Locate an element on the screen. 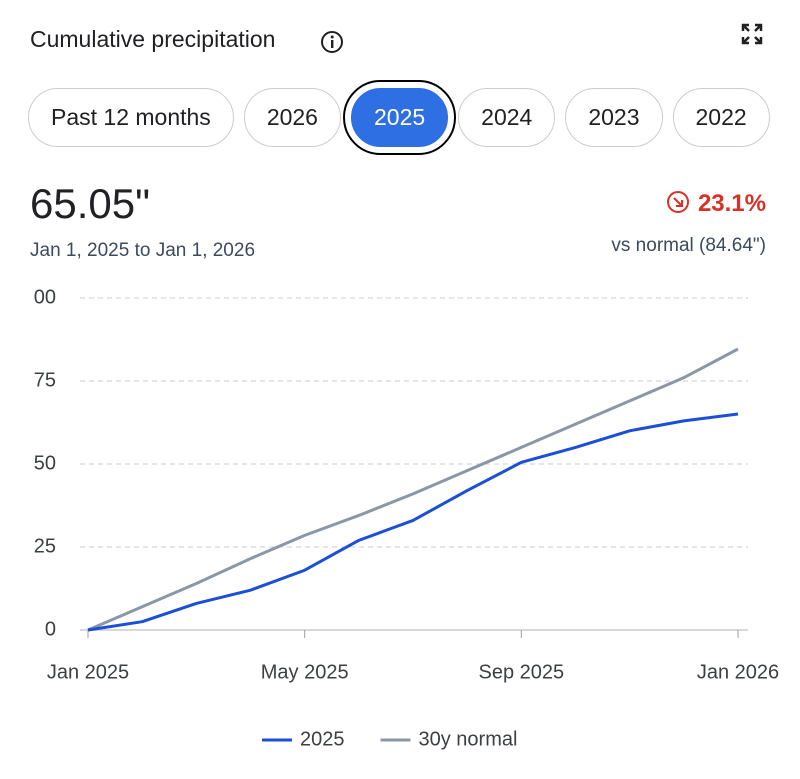  year-tab: Past 12 months is located at coordinates (131, 117).